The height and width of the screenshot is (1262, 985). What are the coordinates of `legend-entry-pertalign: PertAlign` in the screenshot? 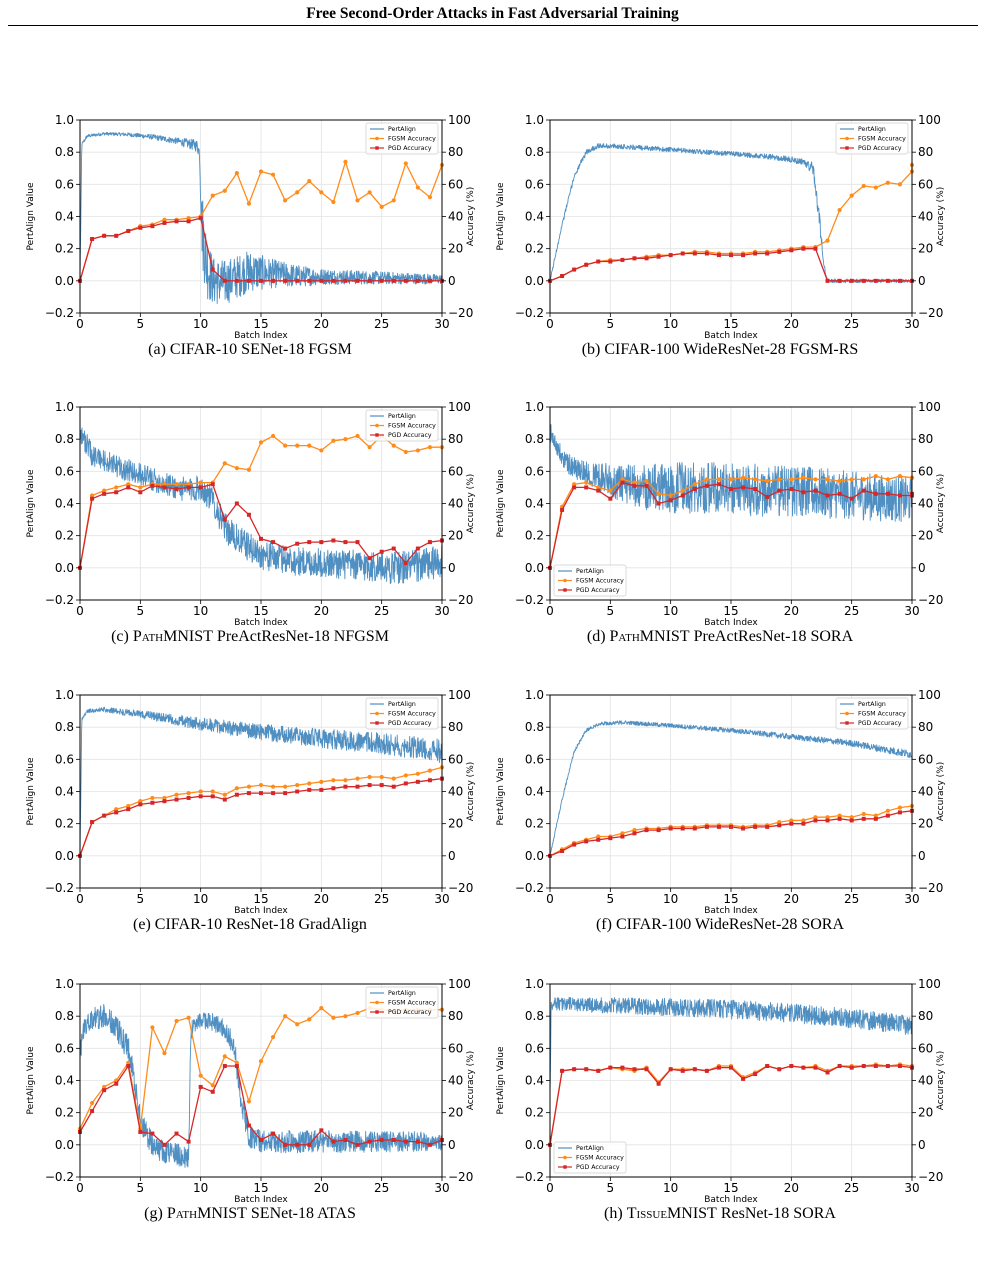 It's located at (402, 416).